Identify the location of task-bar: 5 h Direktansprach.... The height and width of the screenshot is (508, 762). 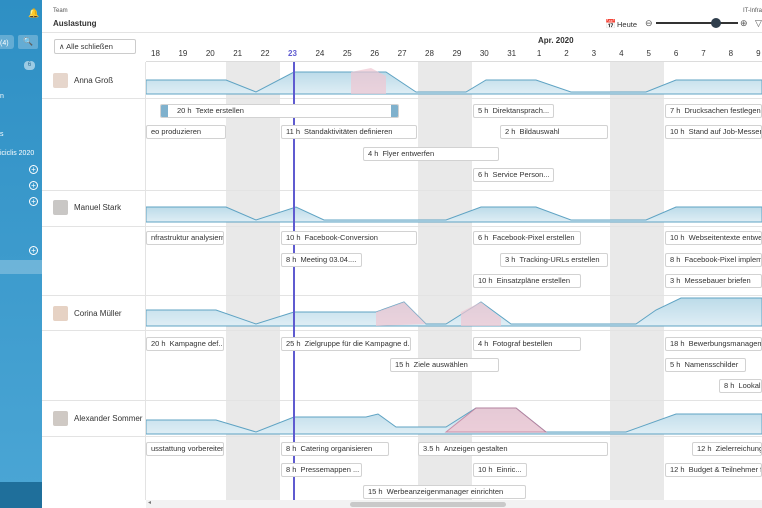
(513, 111).